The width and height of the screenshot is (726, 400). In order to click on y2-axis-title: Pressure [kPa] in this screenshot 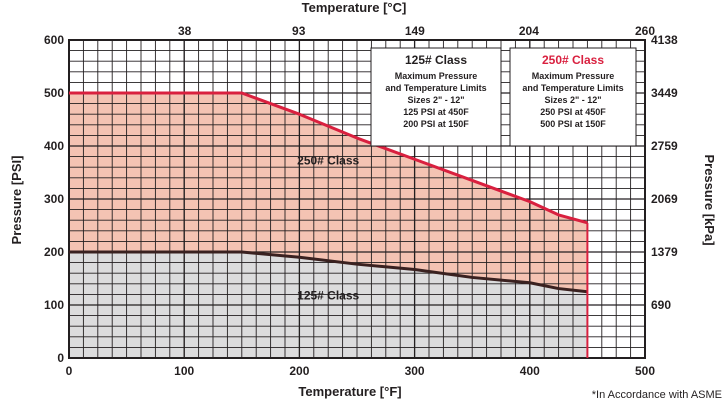, I will do `click(709, 199)`.